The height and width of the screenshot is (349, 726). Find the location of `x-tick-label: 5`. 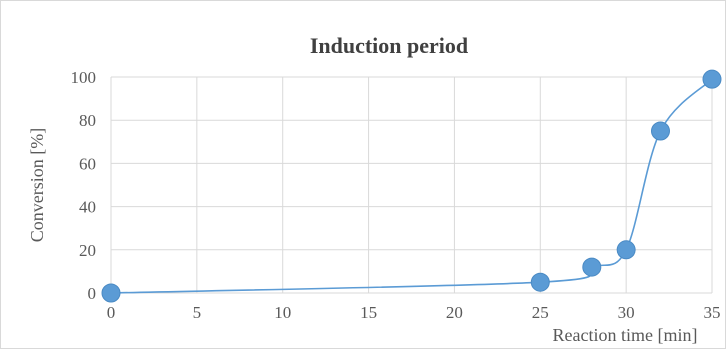

x-tick-label: 5 is located at coordinates (197, 312).